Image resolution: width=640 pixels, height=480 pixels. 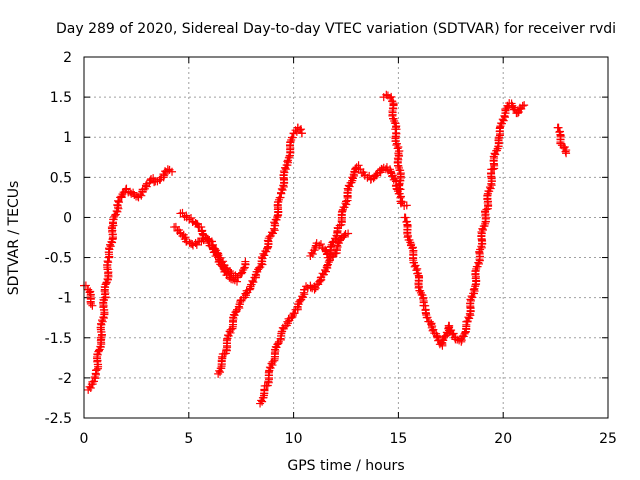 What do you see at coordinates (260, 250) in the screenshot?
I see `series-s5` at bounding box center [260, 250].